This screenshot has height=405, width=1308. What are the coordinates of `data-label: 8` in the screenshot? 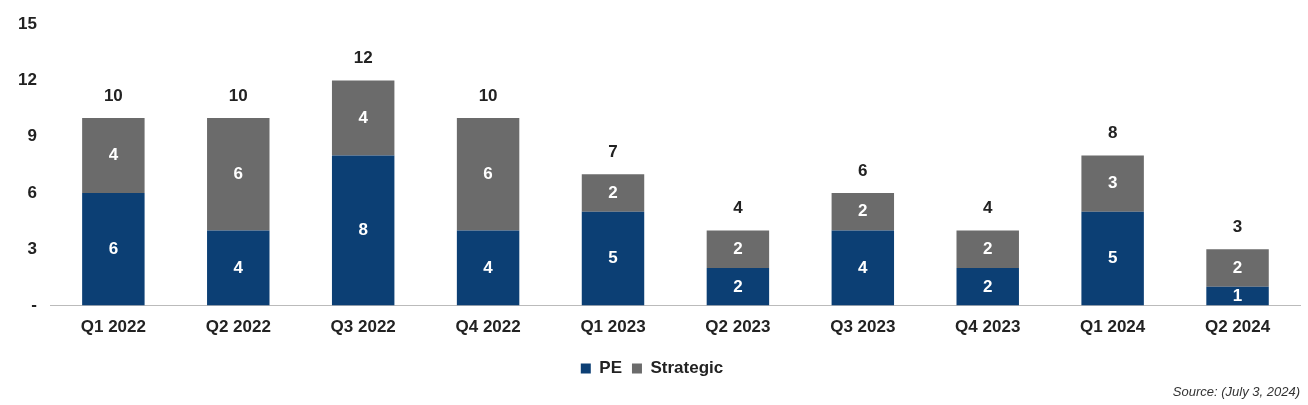 It's located at (363, 230).